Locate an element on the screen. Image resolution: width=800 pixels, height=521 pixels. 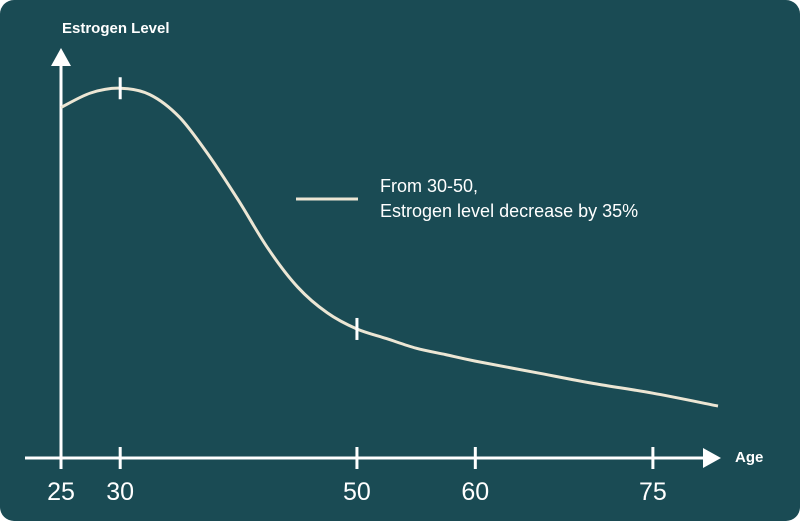
x-tick-label-60: 60 is located at coordinates (475, 492).